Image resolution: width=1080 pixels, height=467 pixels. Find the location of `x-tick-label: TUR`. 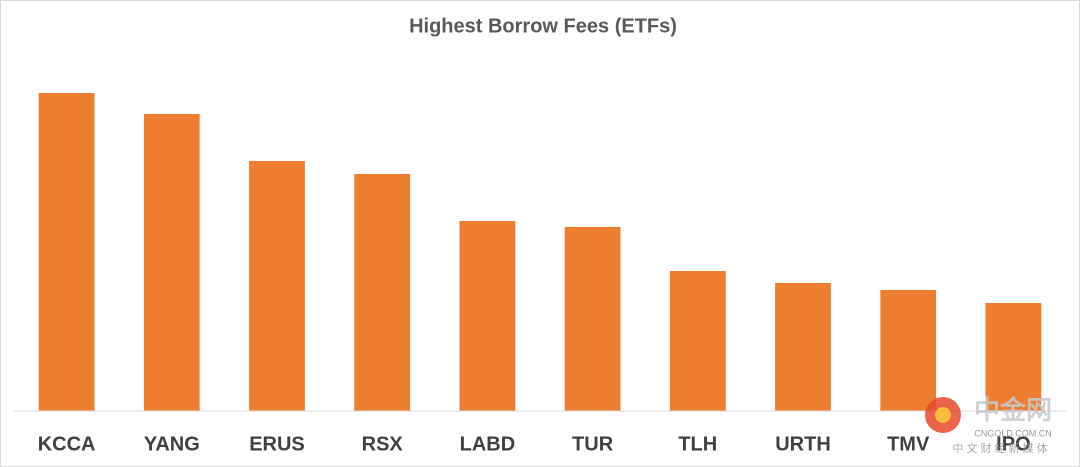

x-tick-label: TUR is located at coordinates (593, 444).